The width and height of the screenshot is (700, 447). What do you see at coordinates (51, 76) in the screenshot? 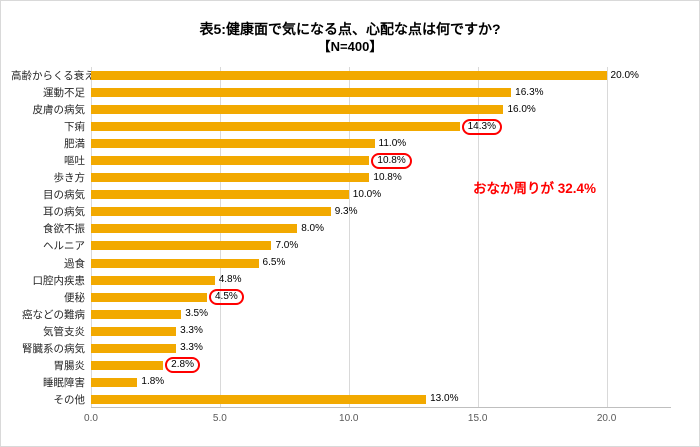
I see `category-label: 高齢からくる衰え` at bounding box center [51, 76].